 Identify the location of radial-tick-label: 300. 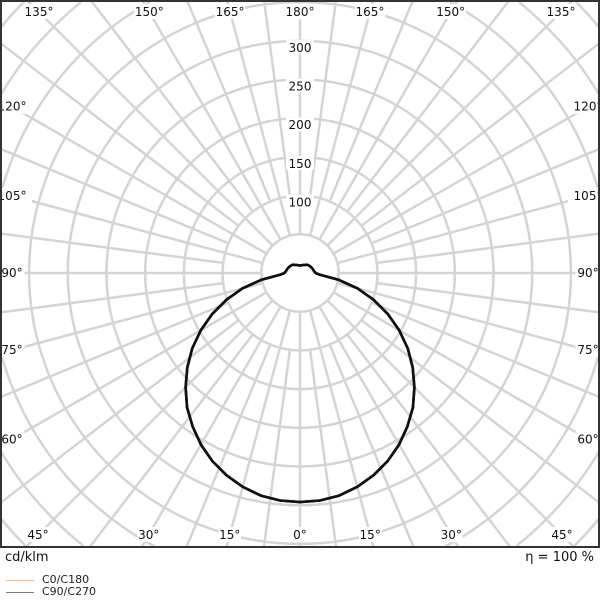
(300, 48).